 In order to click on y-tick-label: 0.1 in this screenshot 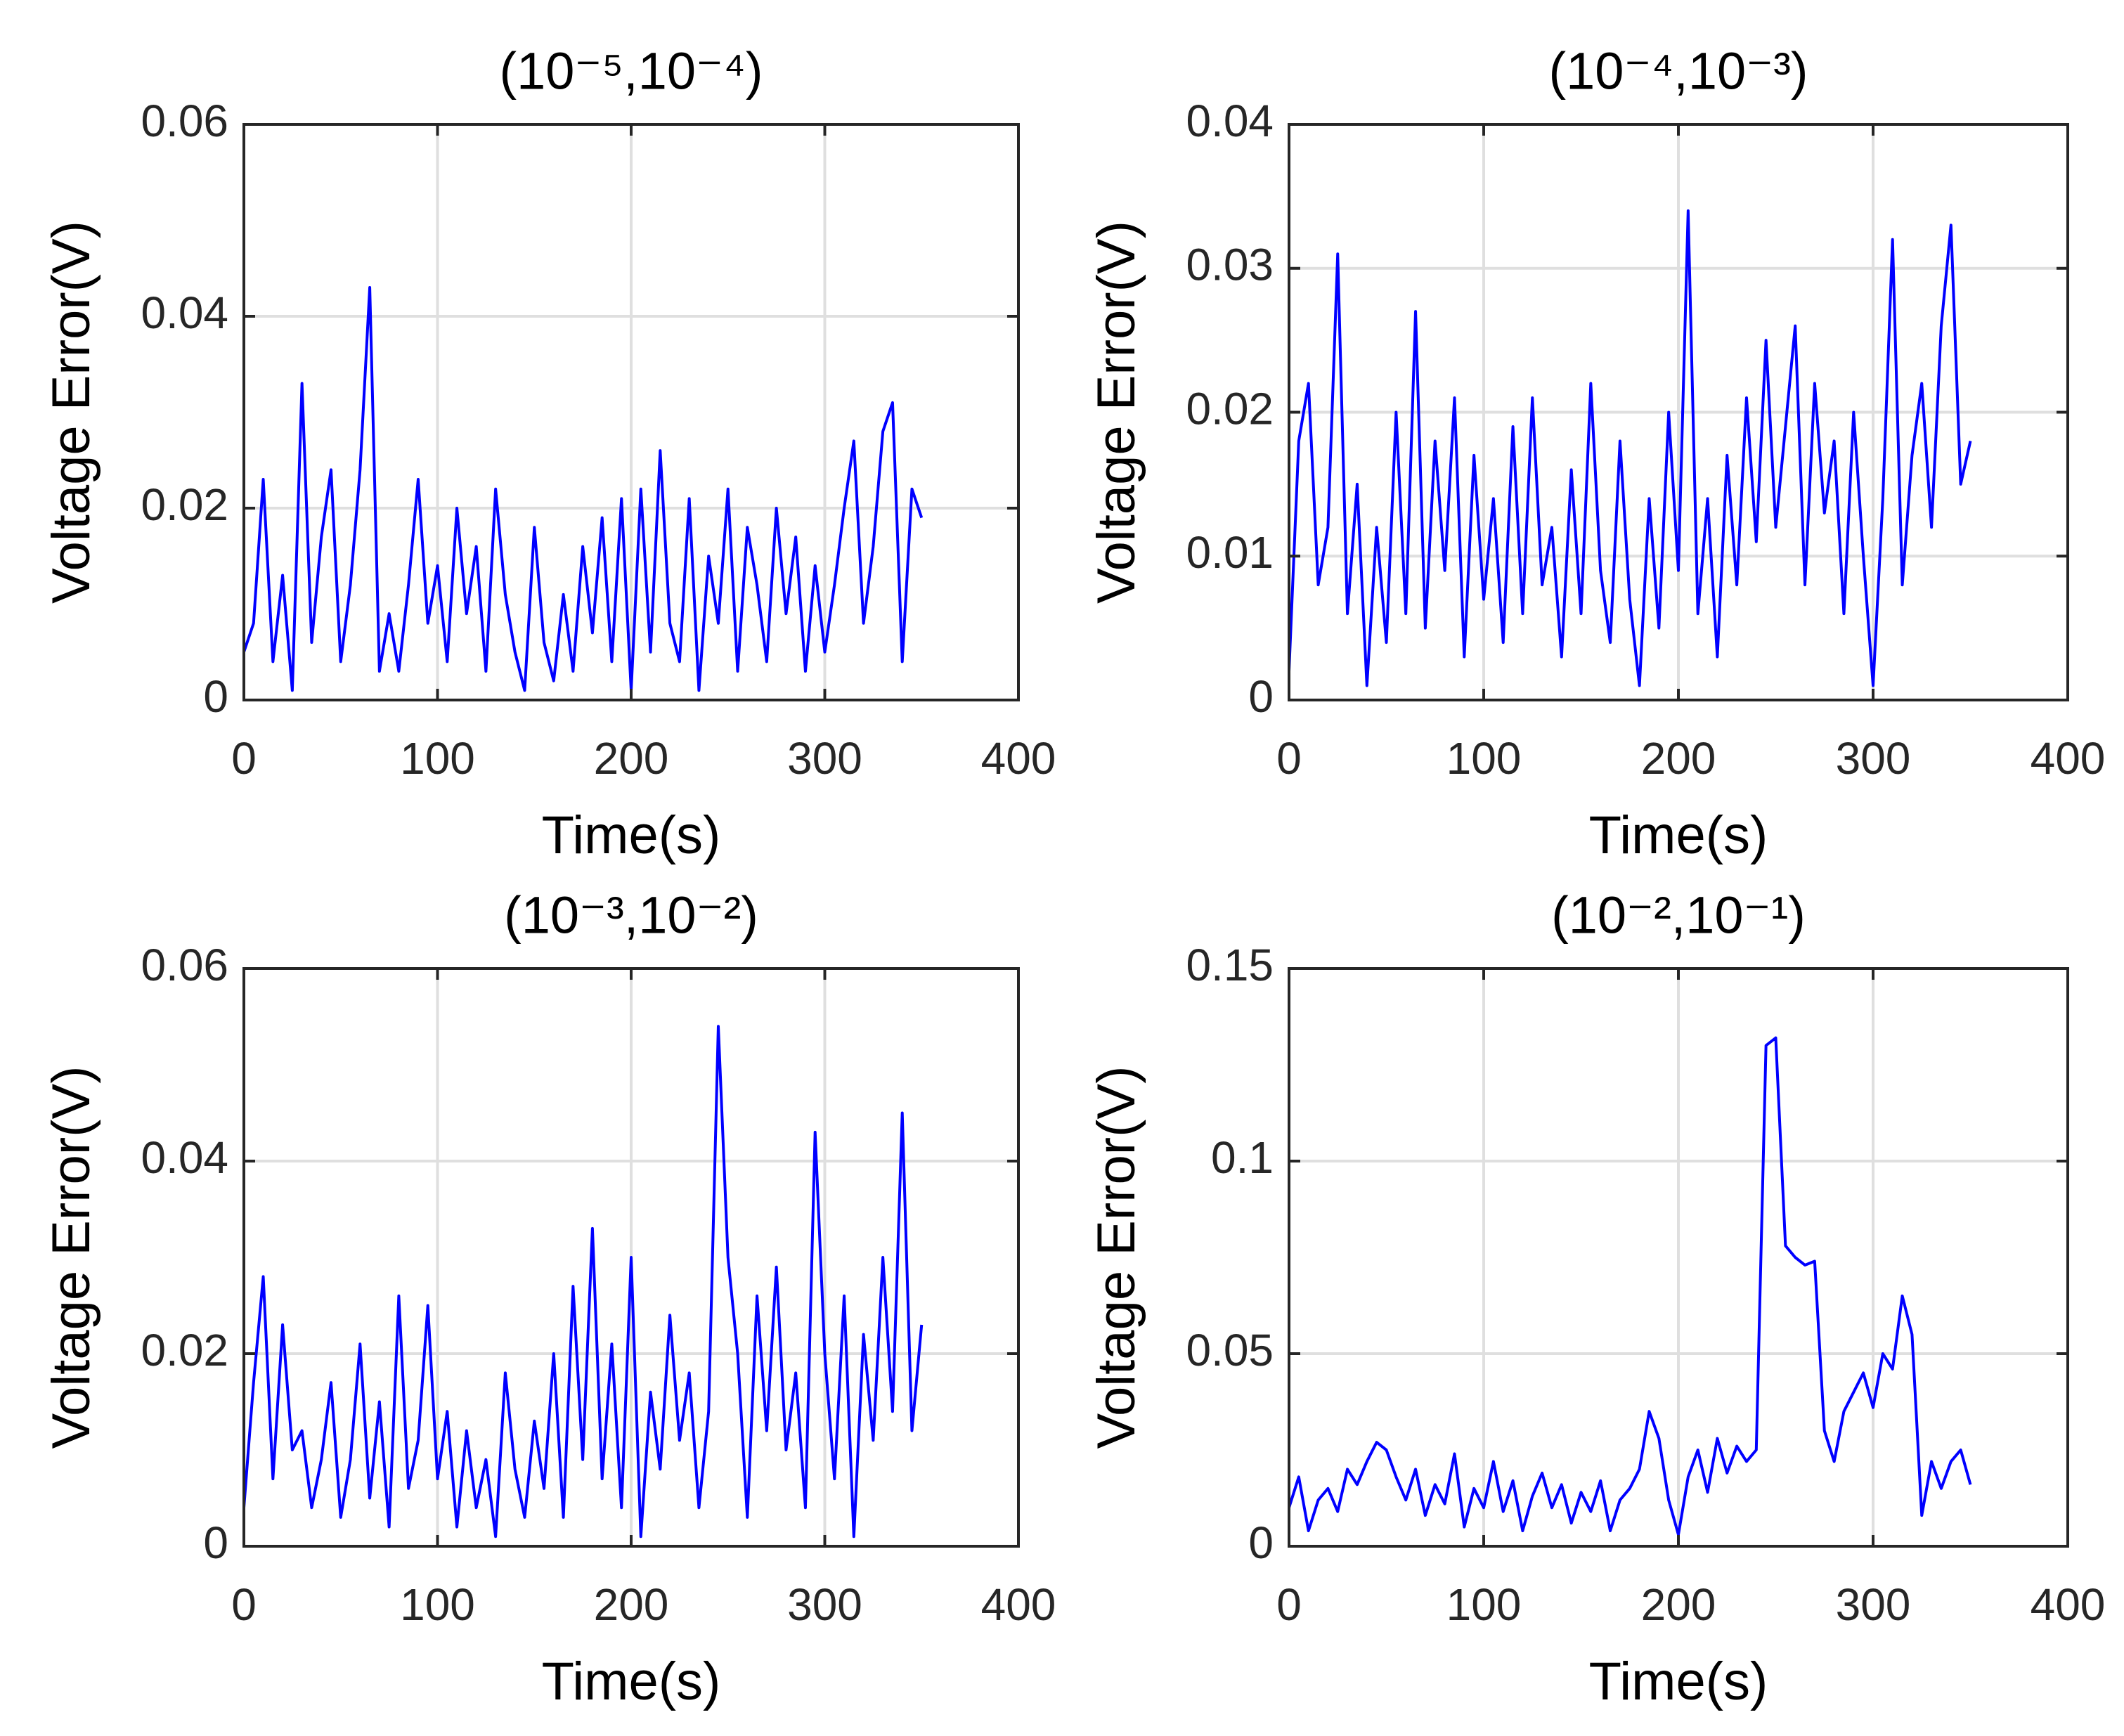, I will do `click(1243, 1157)`.